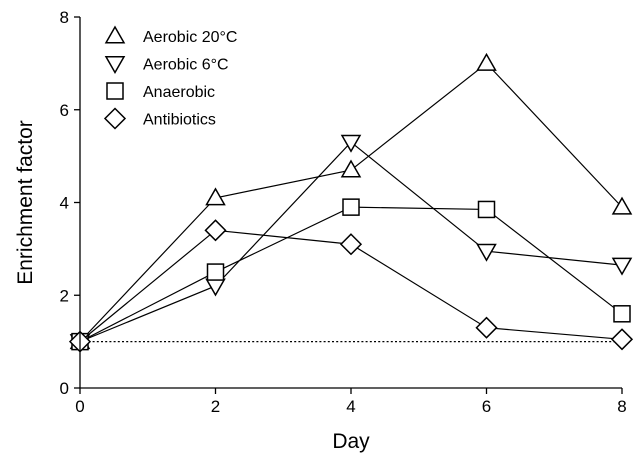 The image size is (633, 456). What do you see at coordinates (351, 441) in the screenshot?
I see `x-axis-title: Day` at bounding box center [351, 441].